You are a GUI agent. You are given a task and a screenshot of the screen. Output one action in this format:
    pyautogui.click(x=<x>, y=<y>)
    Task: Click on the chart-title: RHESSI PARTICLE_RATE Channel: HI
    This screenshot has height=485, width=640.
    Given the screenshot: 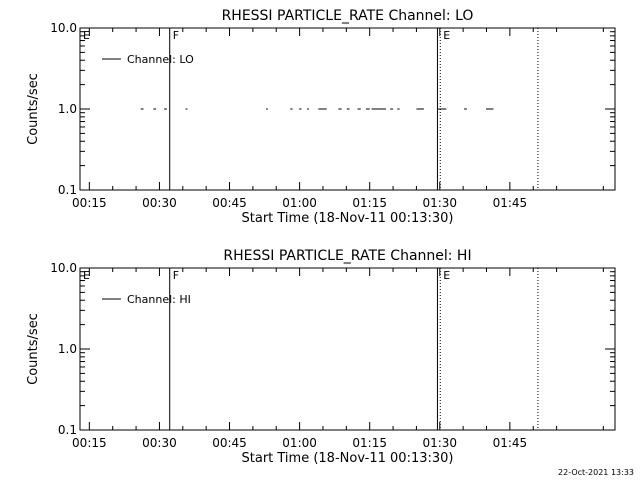 What is the action you would take?
    pyautogui.click(x=347, y=256)
    